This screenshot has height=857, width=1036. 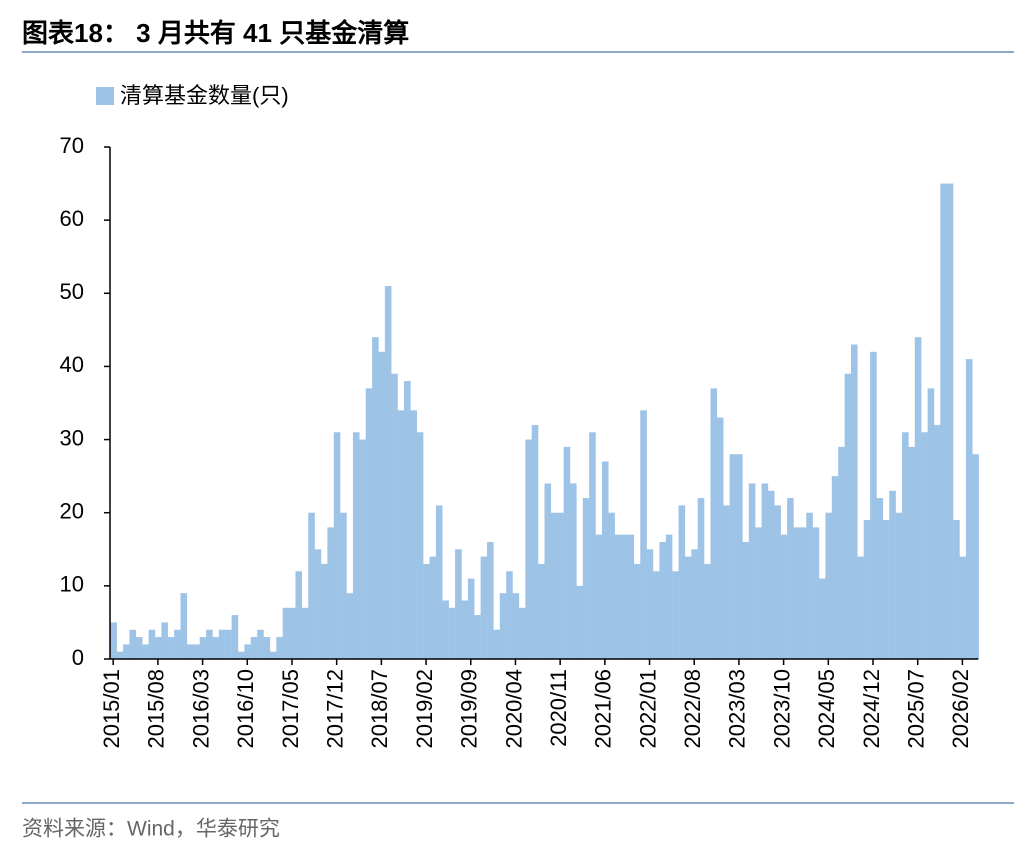 I want to click on y-tick-label: 10, so click(x=72, y=584).